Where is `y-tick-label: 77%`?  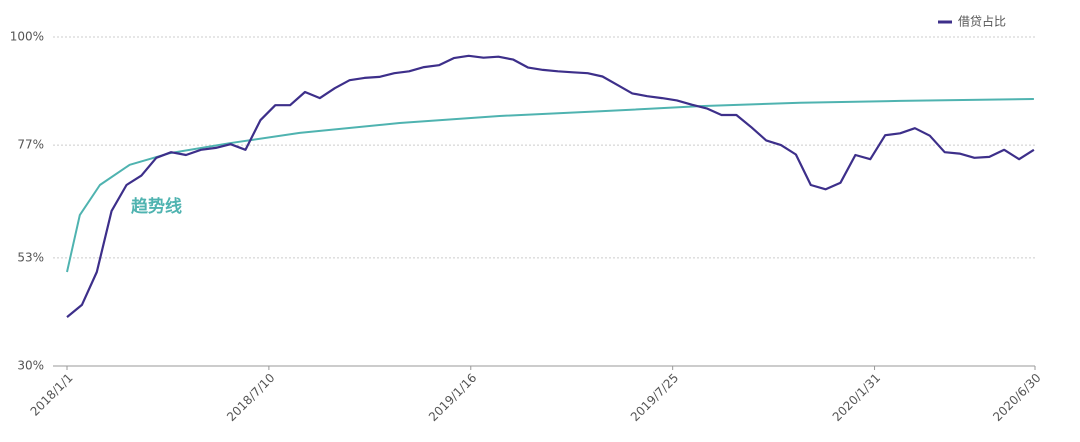
y-tick-label: 77% is located at coordinates (30, 145).